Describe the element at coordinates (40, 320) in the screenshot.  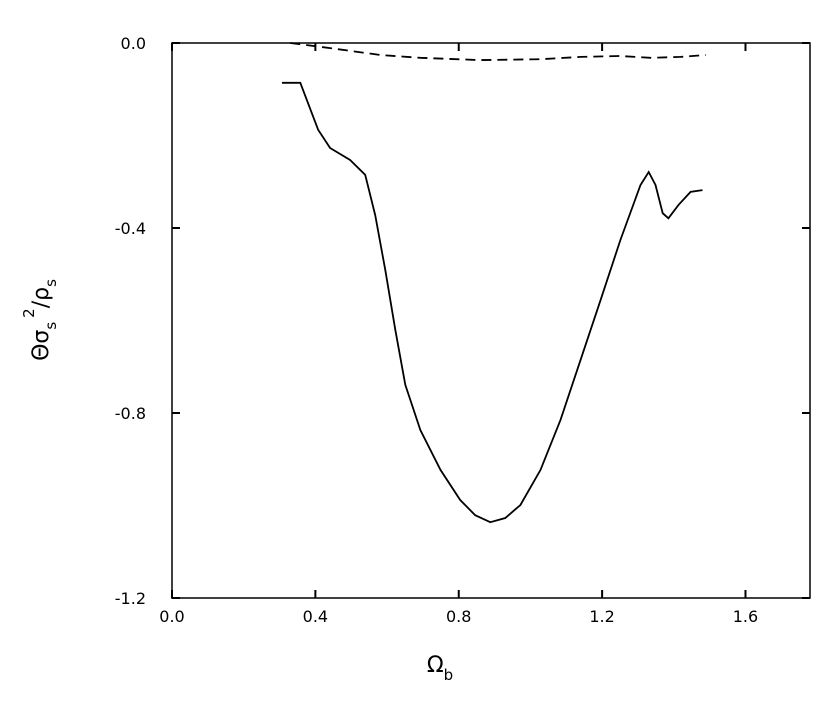
I see `y-axis-label: Θσs2/ρs` at that location.